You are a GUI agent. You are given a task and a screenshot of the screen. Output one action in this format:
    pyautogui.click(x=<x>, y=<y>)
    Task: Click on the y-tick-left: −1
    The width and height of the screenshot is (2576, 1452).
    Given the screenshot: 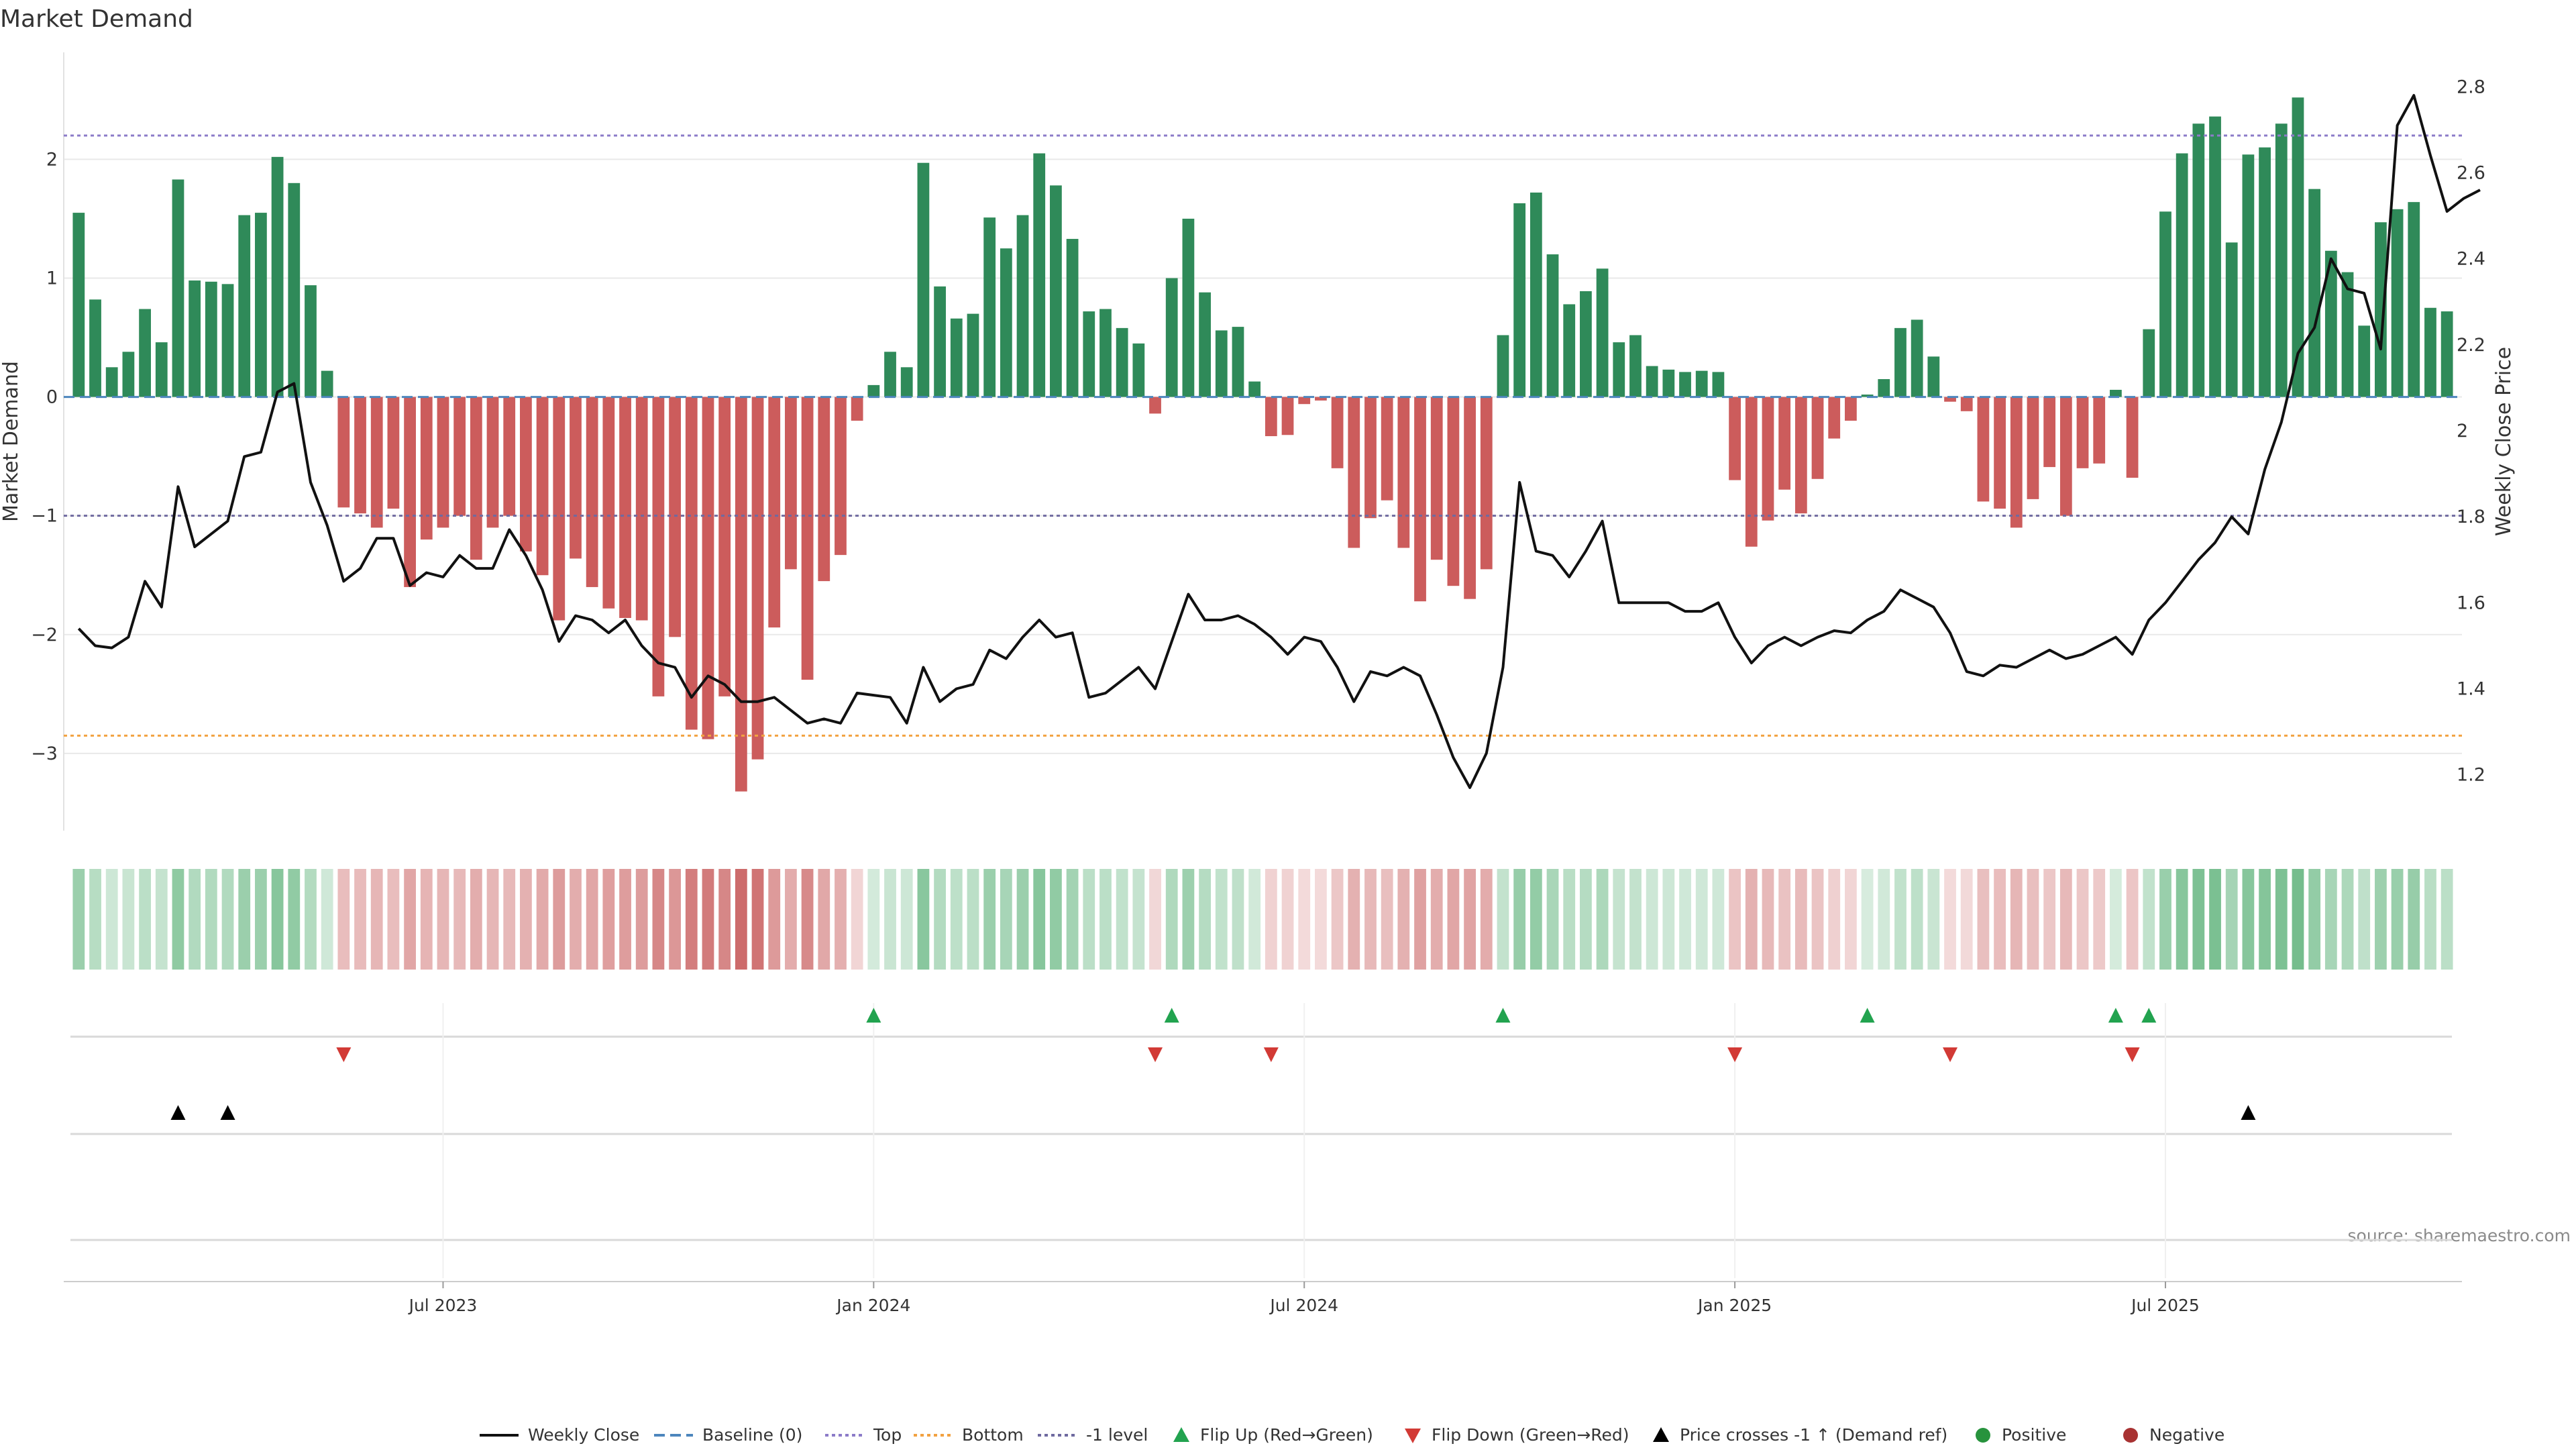 What is the action you would take?
    pyautogui.click(x=44, y=516)
    